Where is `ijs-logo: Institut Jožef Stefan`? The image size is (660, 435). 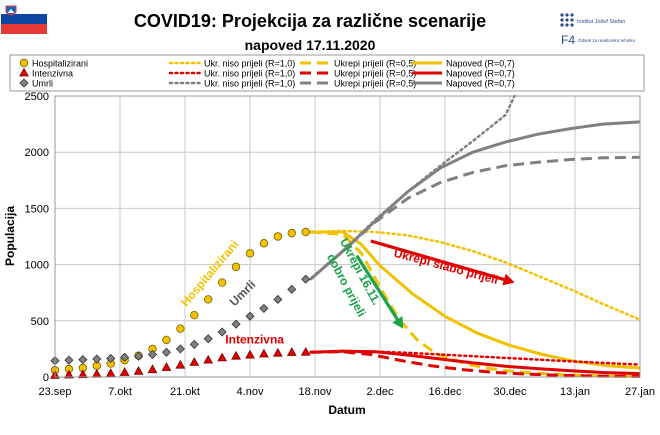 ijs-logo: Institut Jožef Stefan is located at coordinates (592, 20).